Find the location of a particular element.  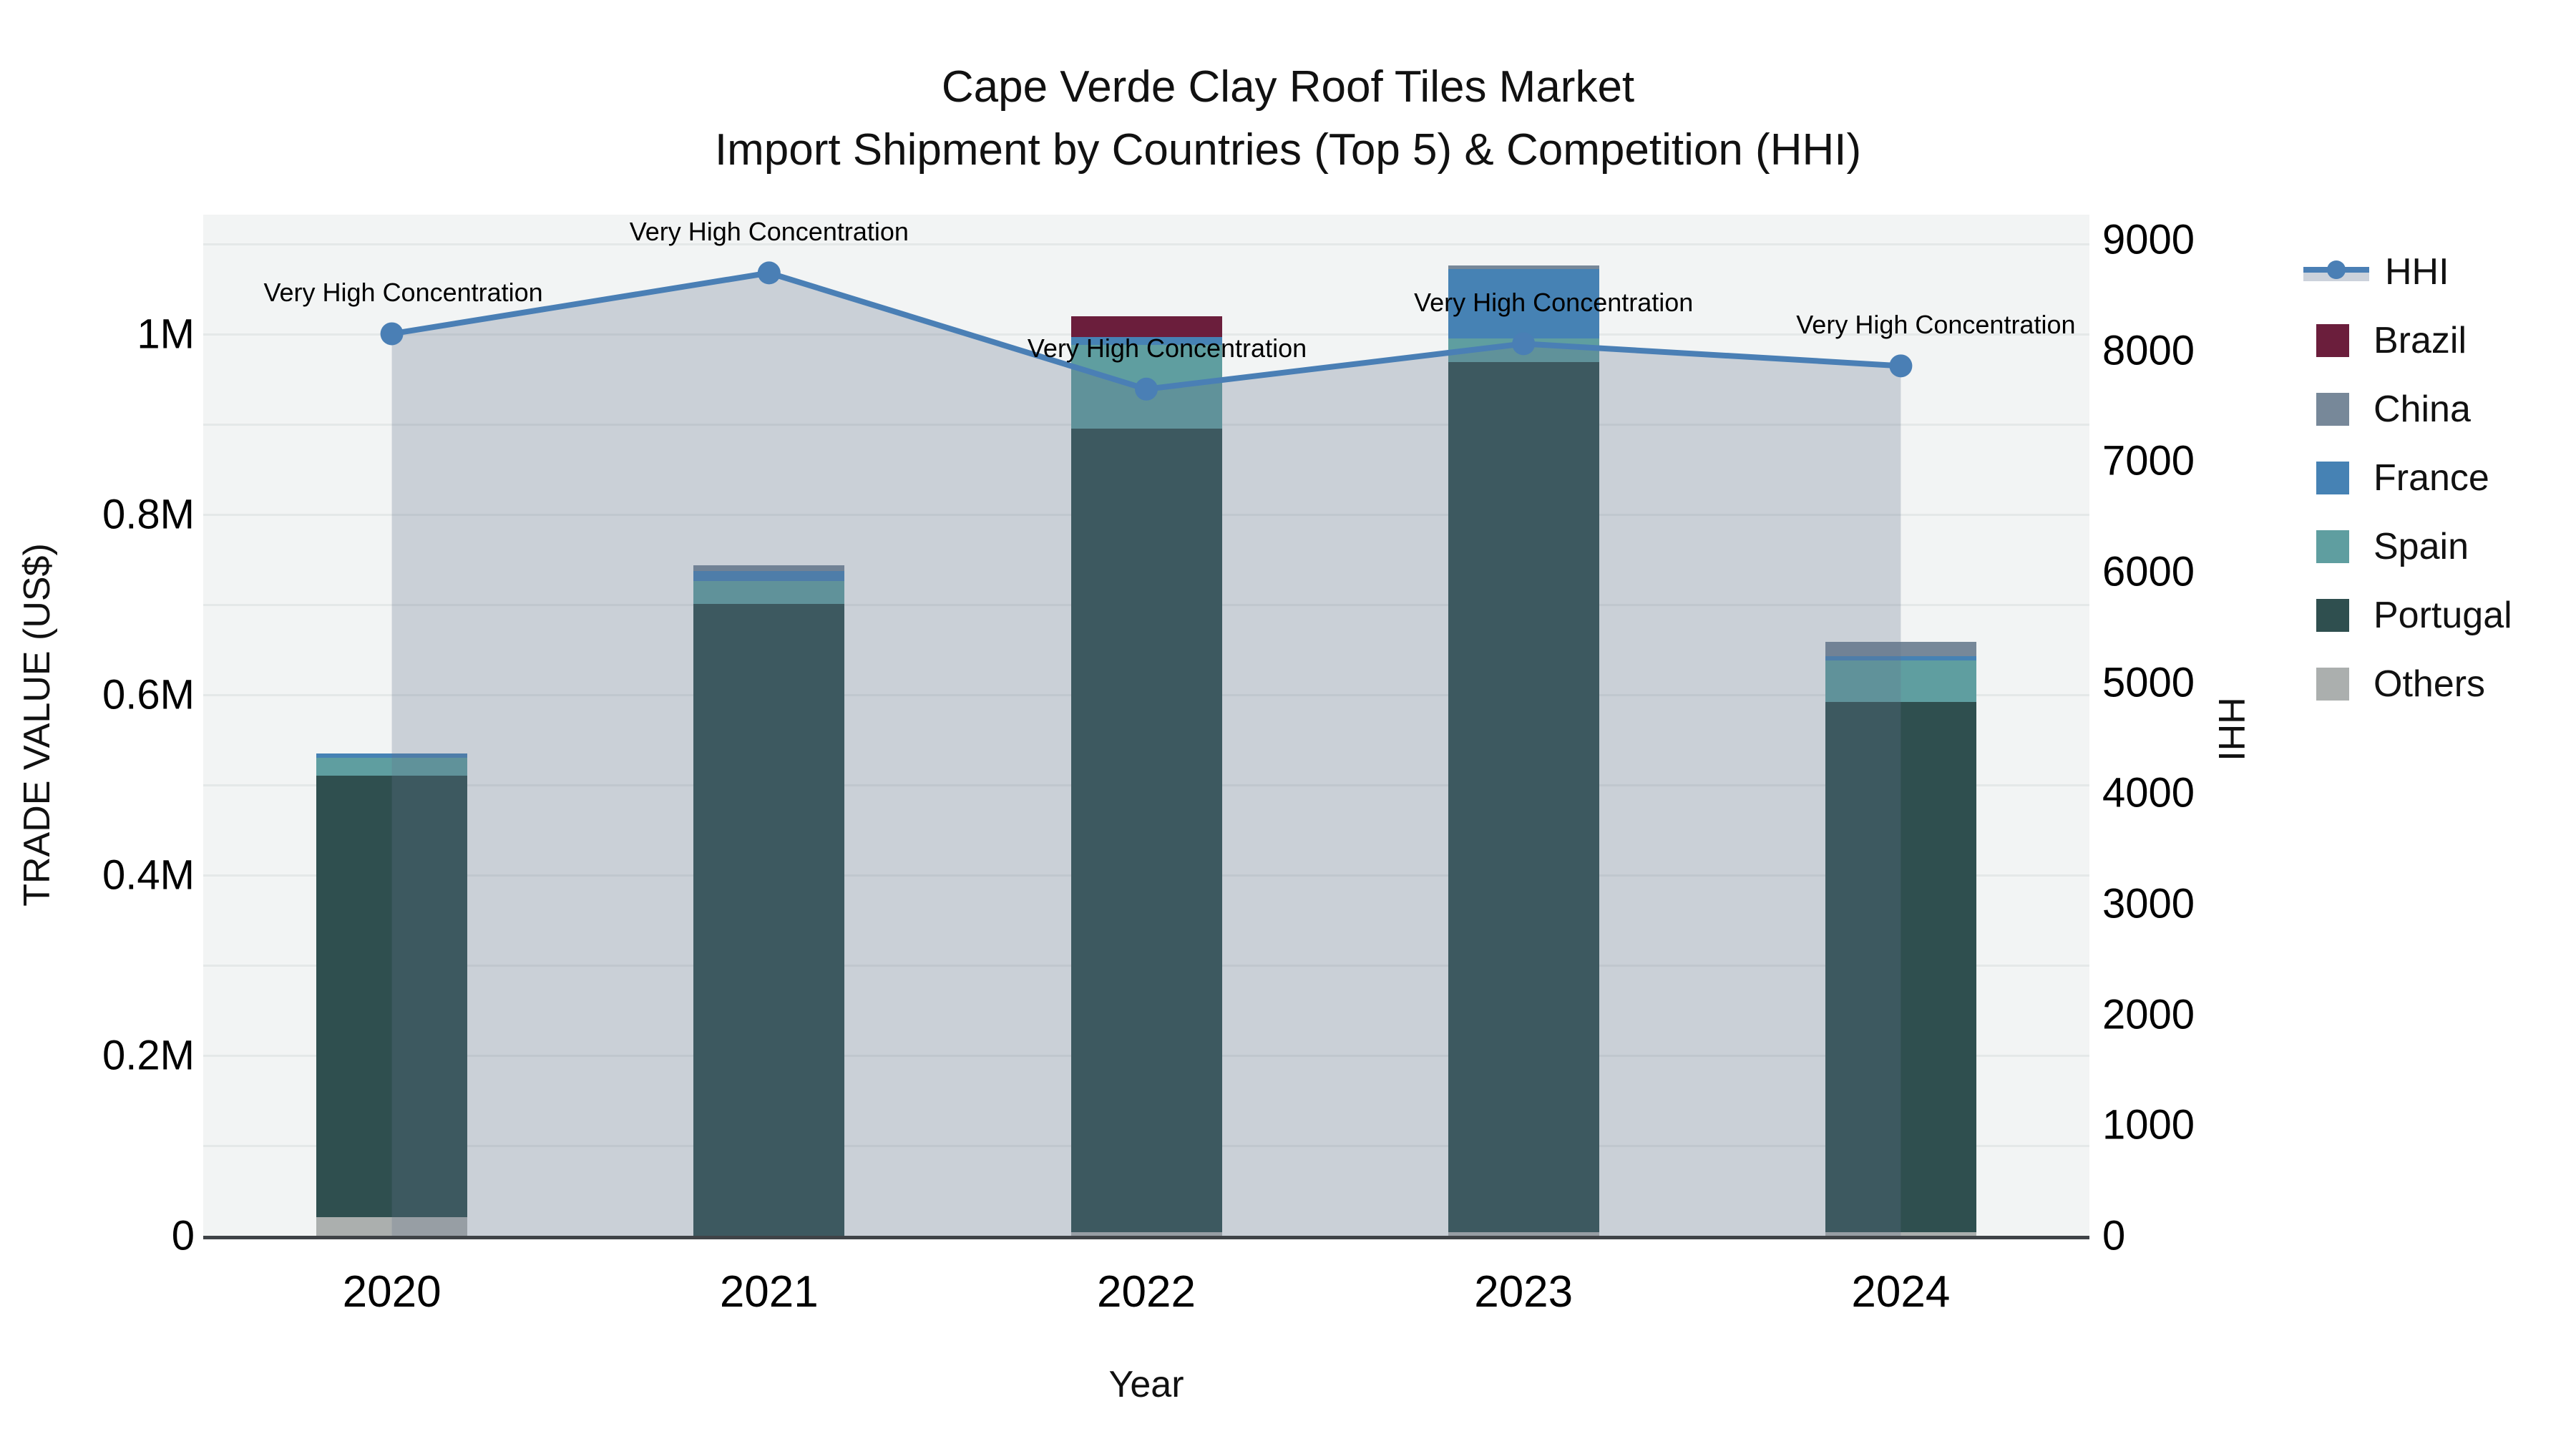

legend-label-france: France is located at coordinates (2431, 478).